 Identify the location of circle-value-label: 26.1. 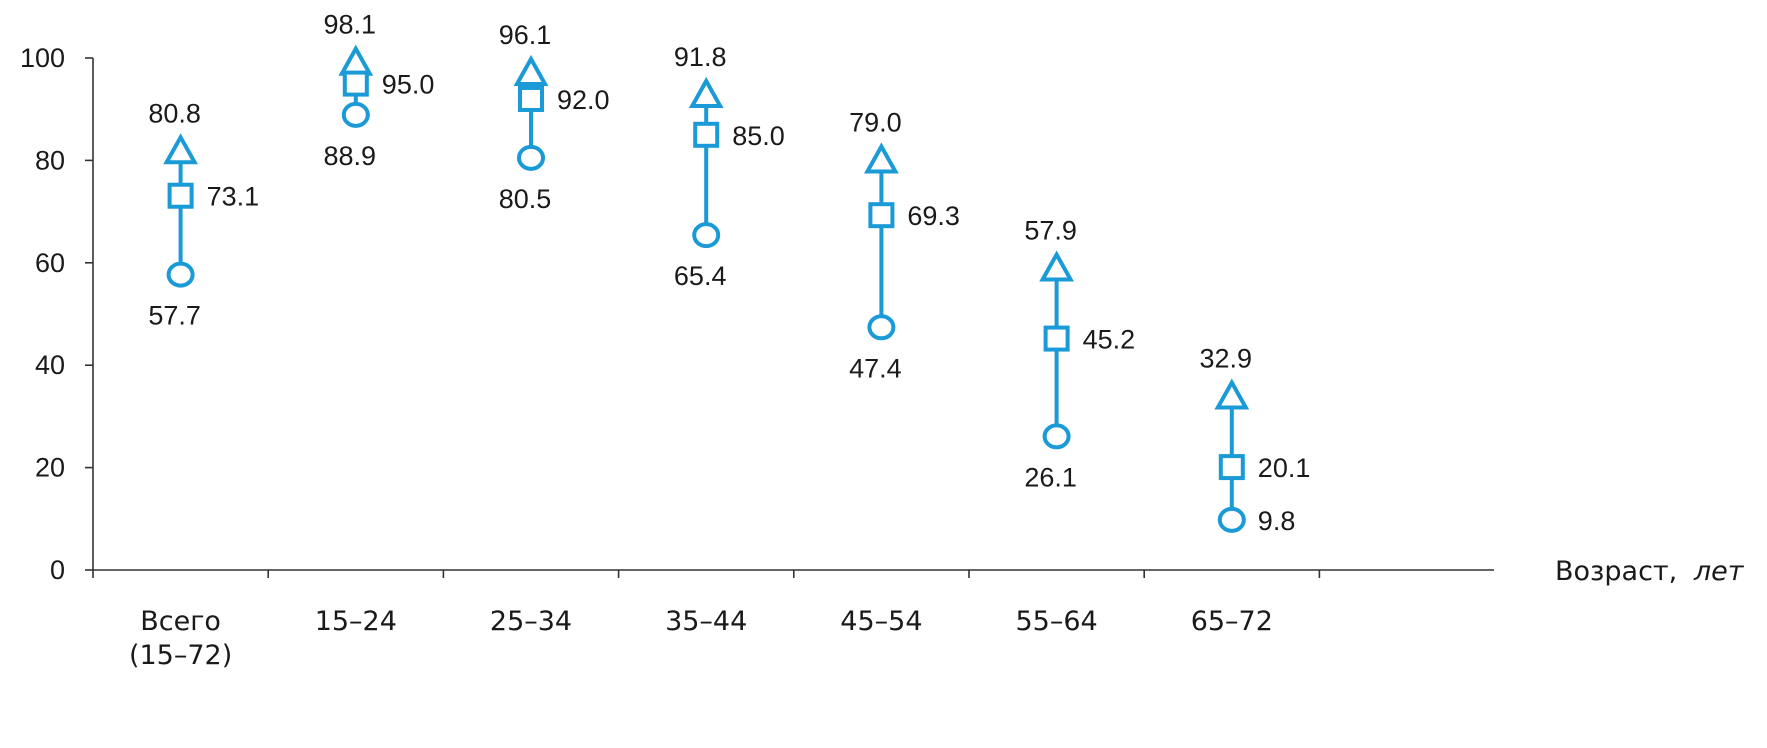
(1050, 477).